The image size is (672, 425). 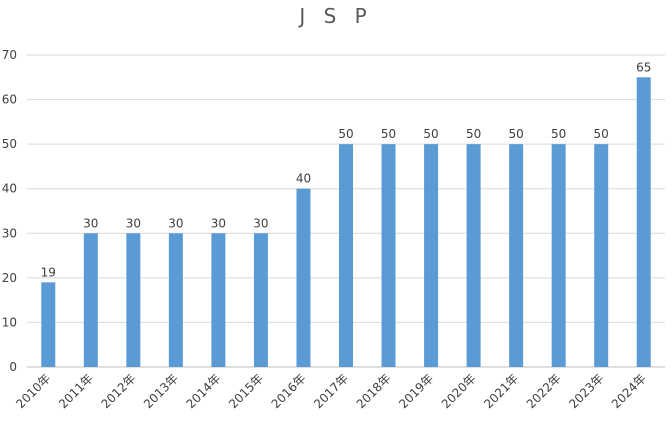 I want to click on x-tick-label: 2012年, so click(x=118, y=391).